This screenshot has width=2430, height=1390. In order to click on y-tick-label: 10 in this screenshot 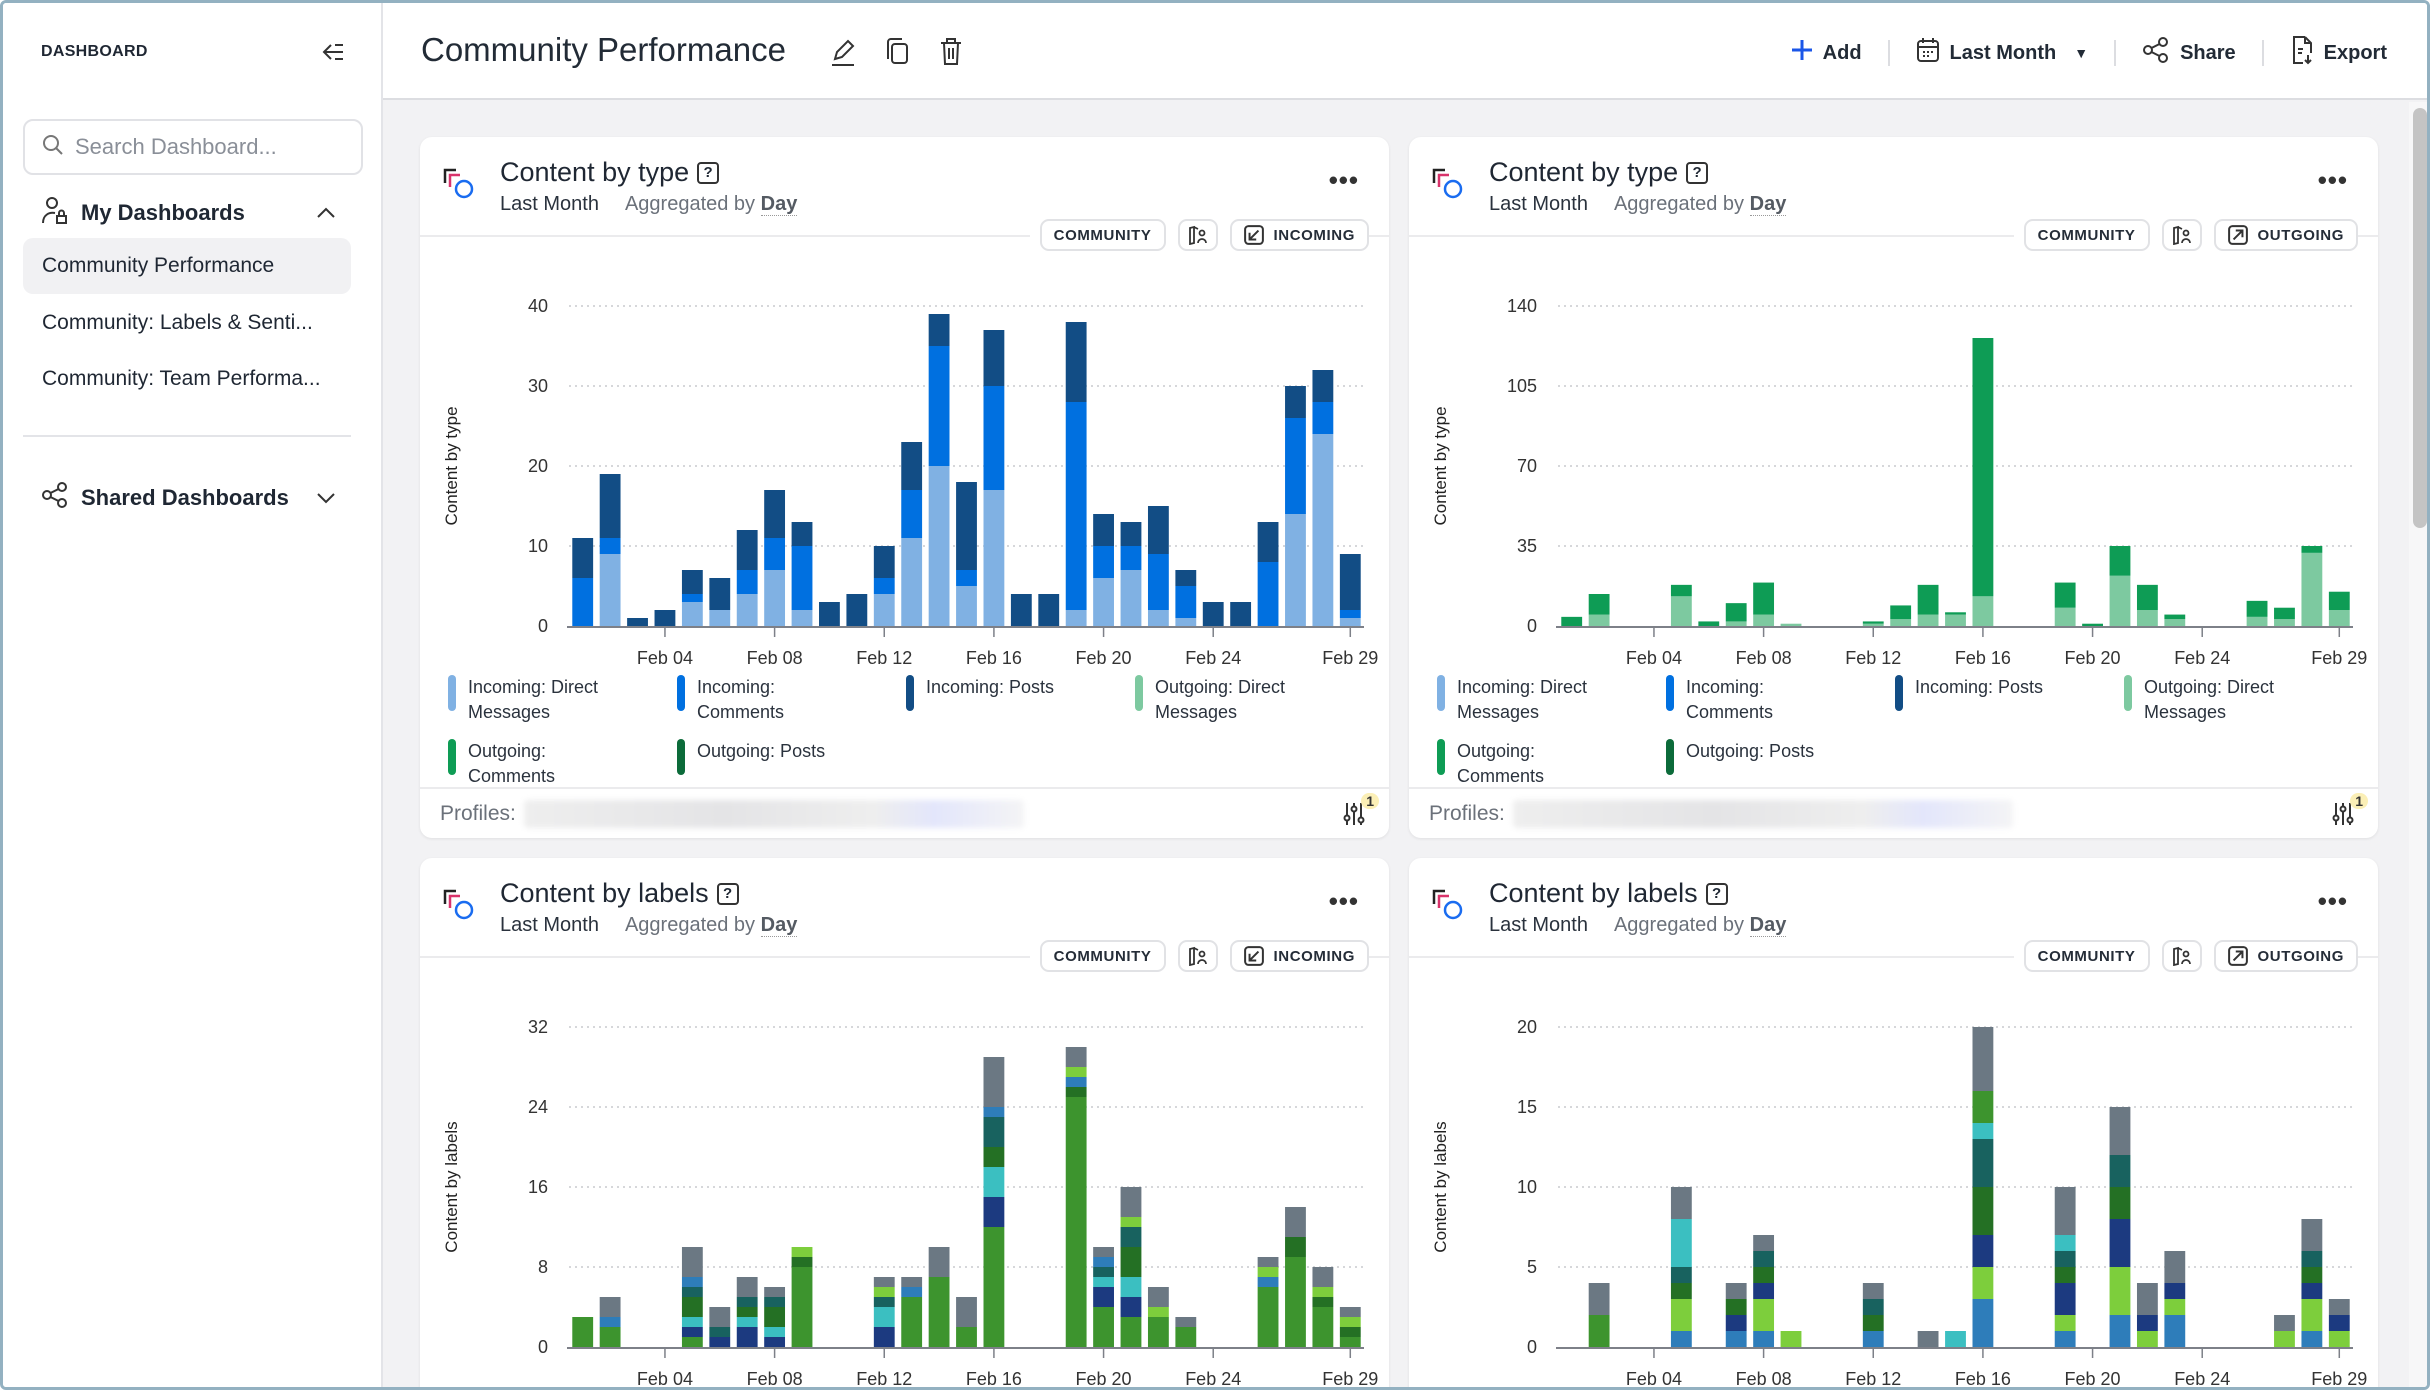, I will do `click(538, 546)`.